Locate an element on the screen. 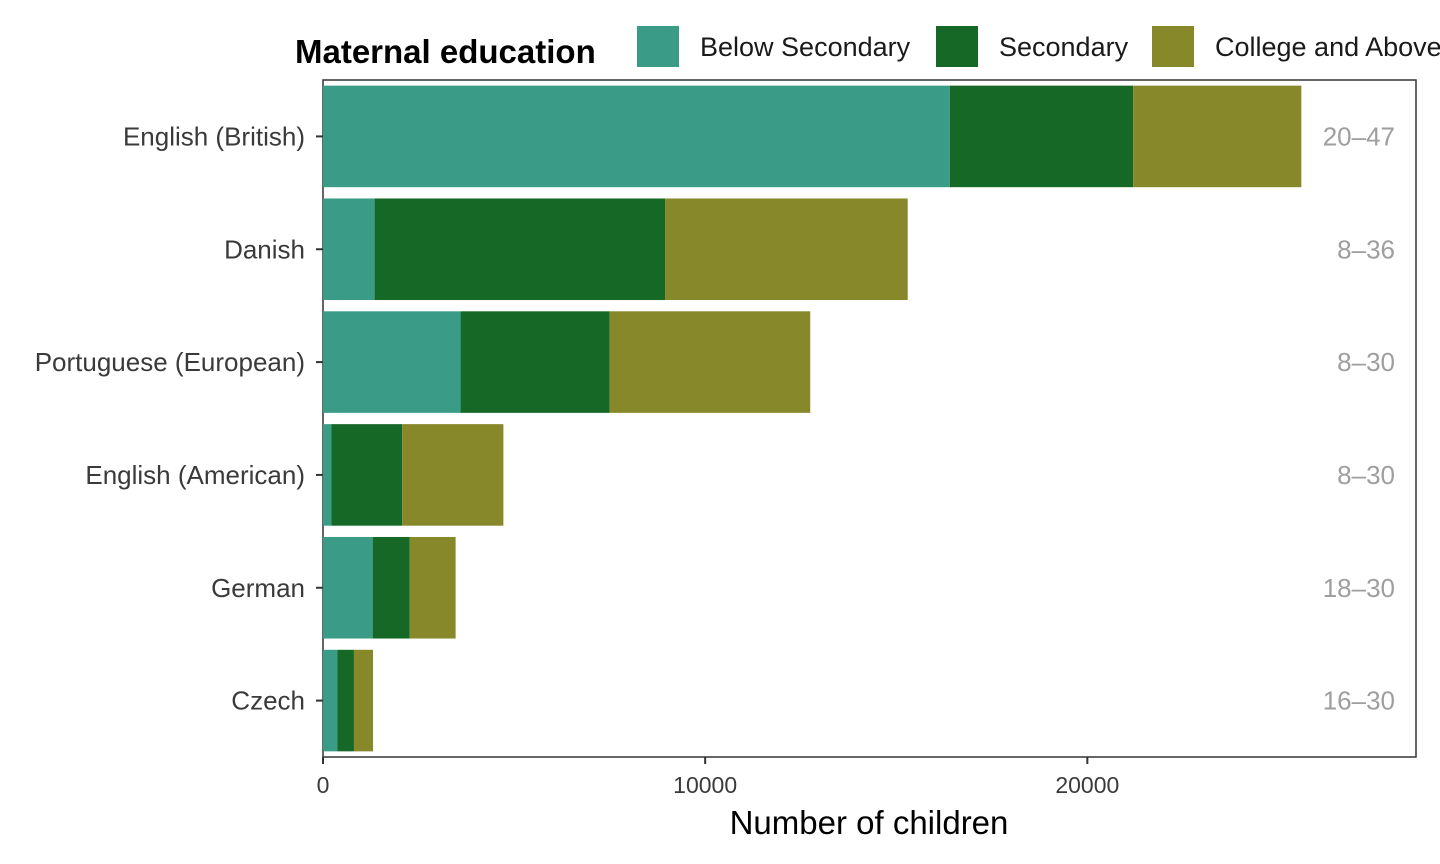  legend-label-college-and-above: College and Above is located at coordinates (1327, 47).